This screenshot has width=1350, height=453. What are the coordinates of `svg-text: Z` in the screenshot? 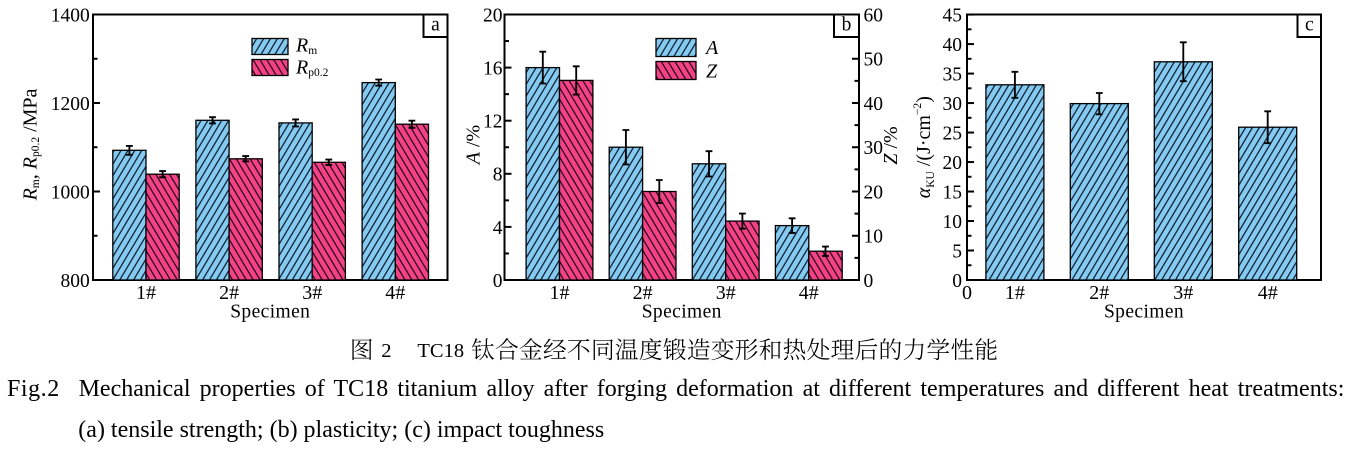 It's located at (712, 72).